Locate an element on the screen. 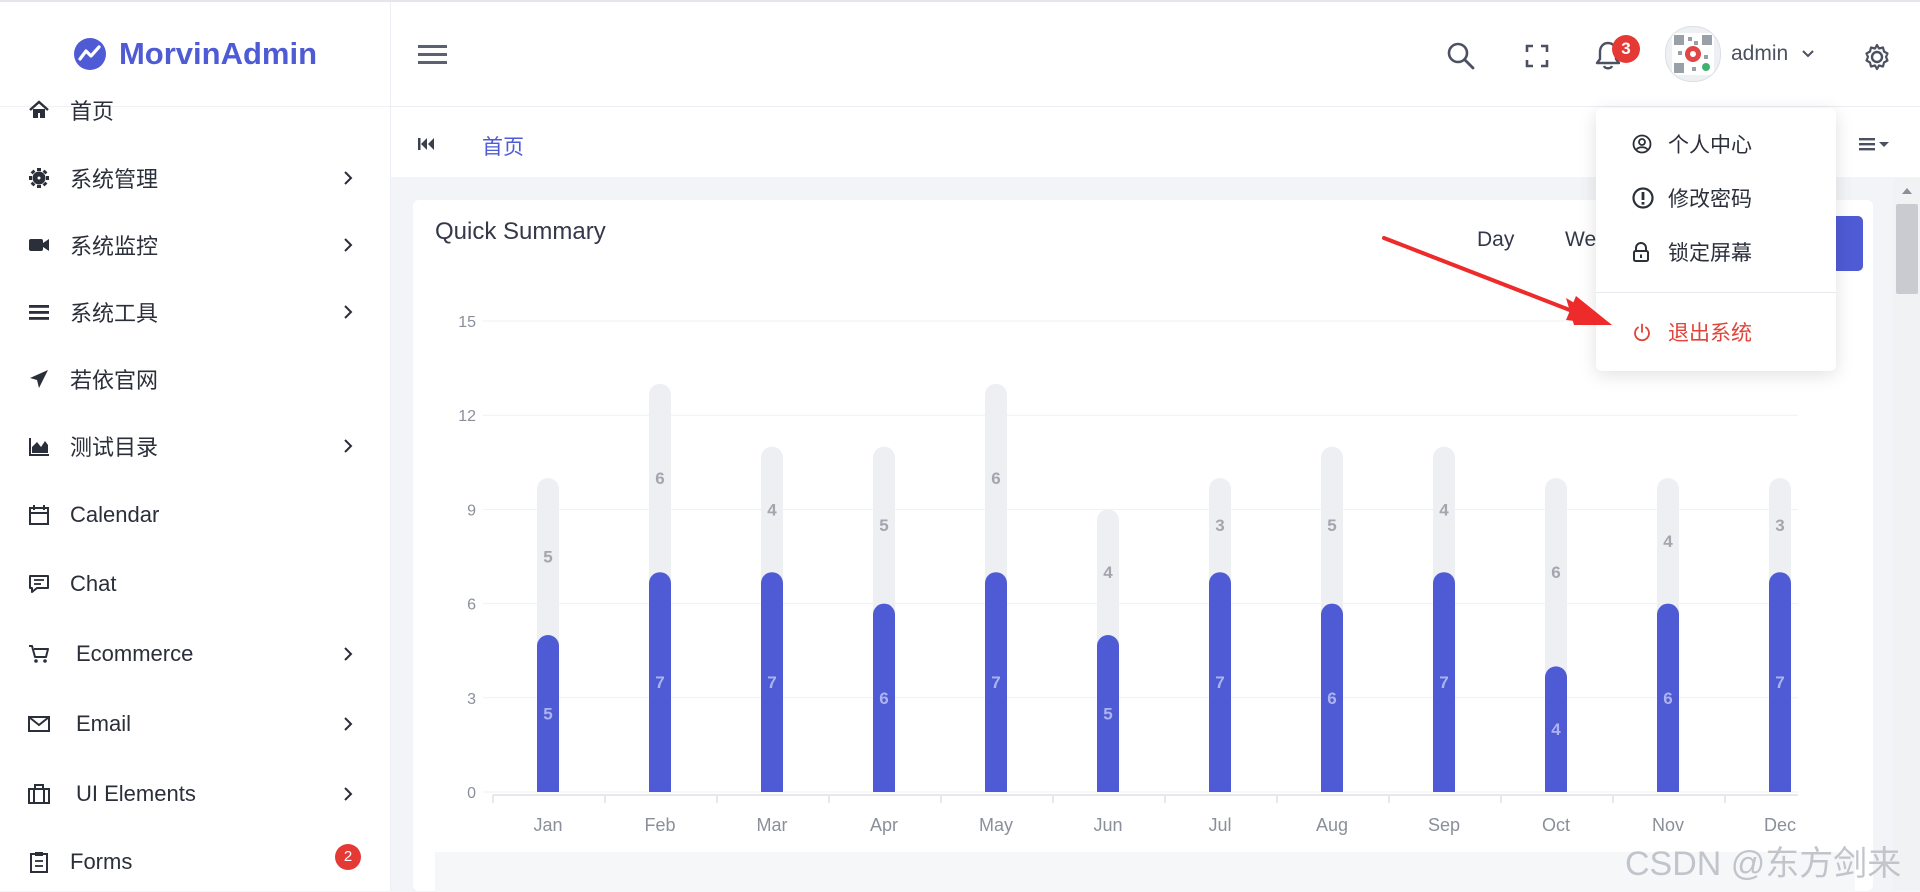  sidebar-item-label: 测试目录 is located at coordinates (114, 447).